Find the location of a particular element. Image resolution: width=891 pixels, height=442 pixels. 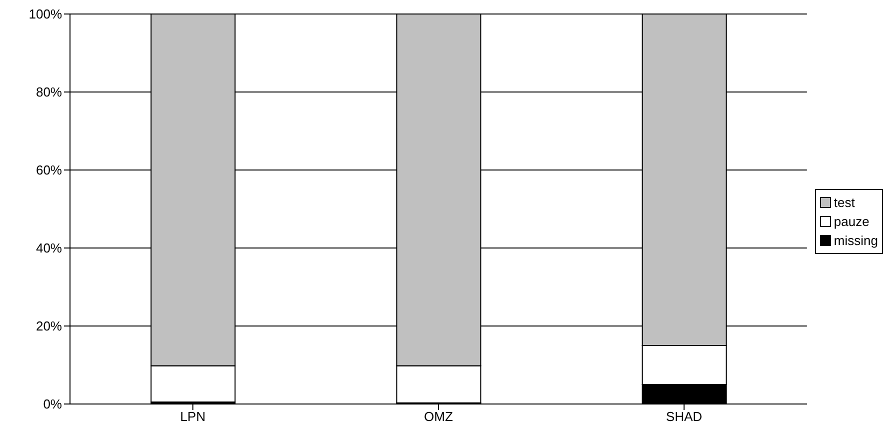

x-tick-label: OMZ is located at coordinates (438, 416).